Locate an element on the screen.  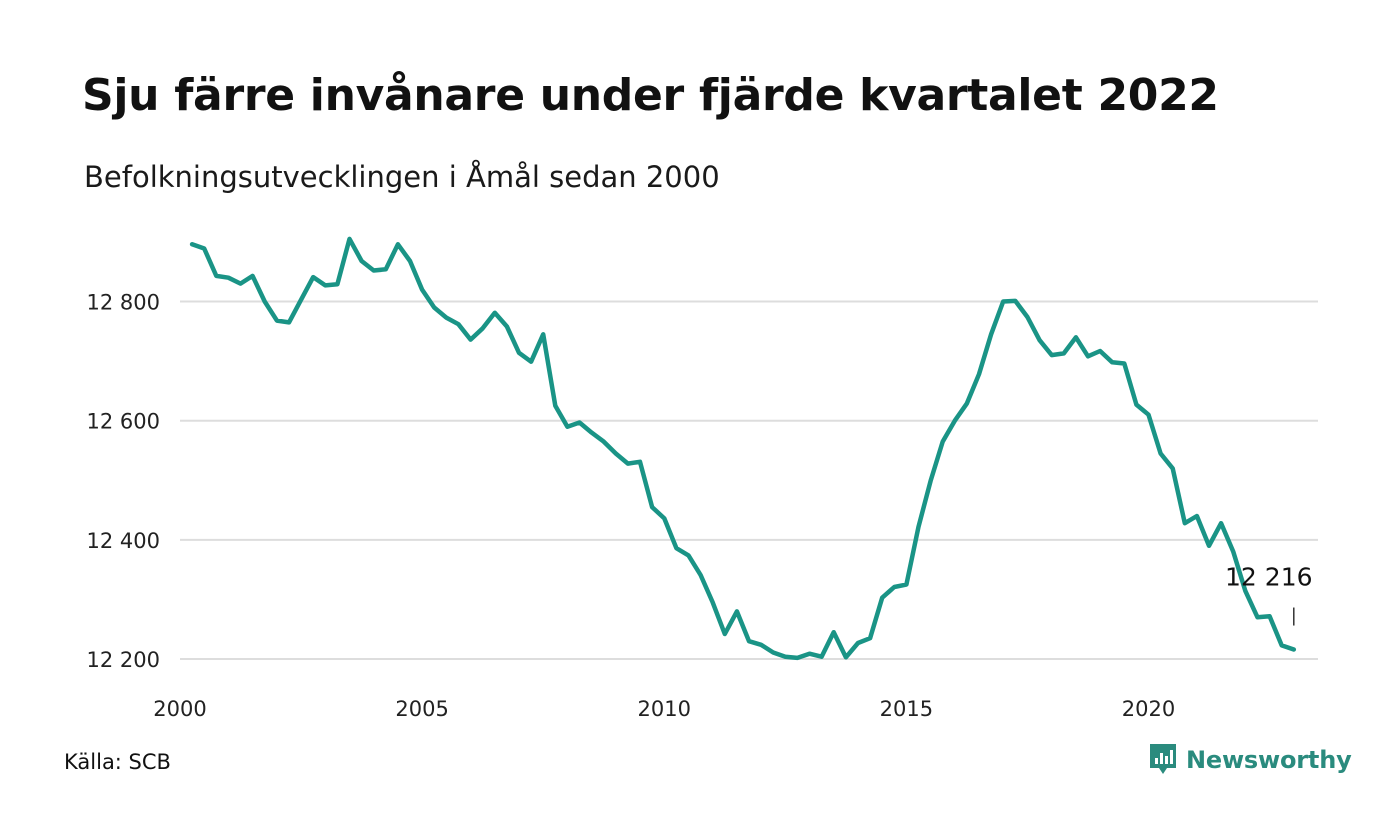
newsworthy-icon is located at coordinates (1163, 759).